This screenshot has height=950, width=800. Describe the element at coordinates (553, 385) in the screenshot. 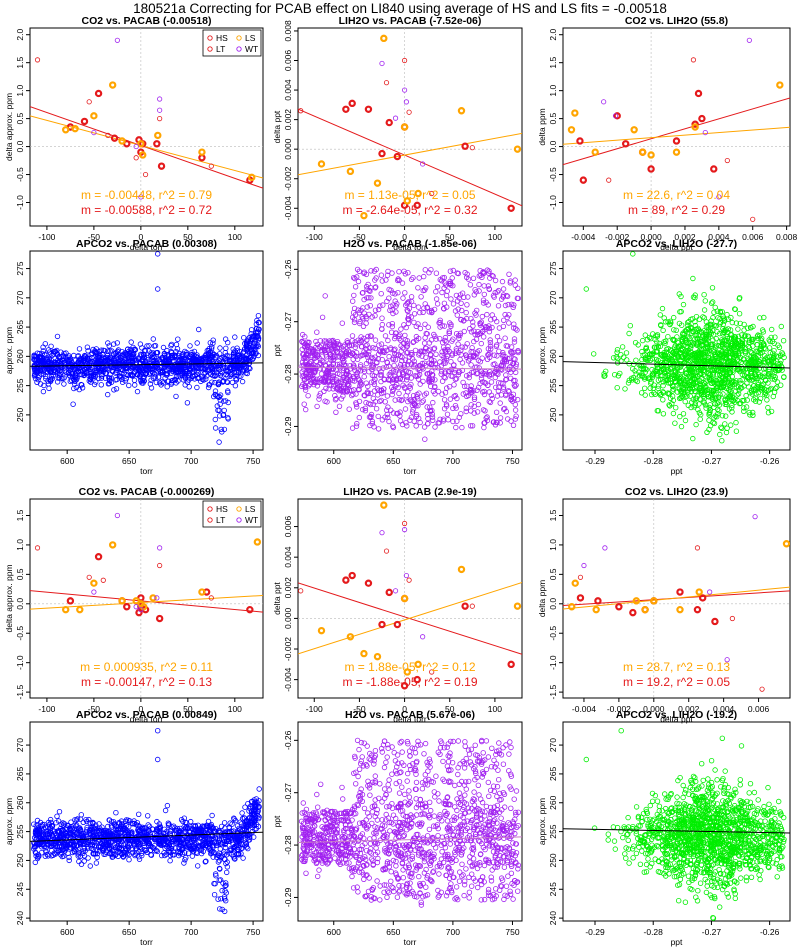

I see `y-tick-label: 255` at that location.